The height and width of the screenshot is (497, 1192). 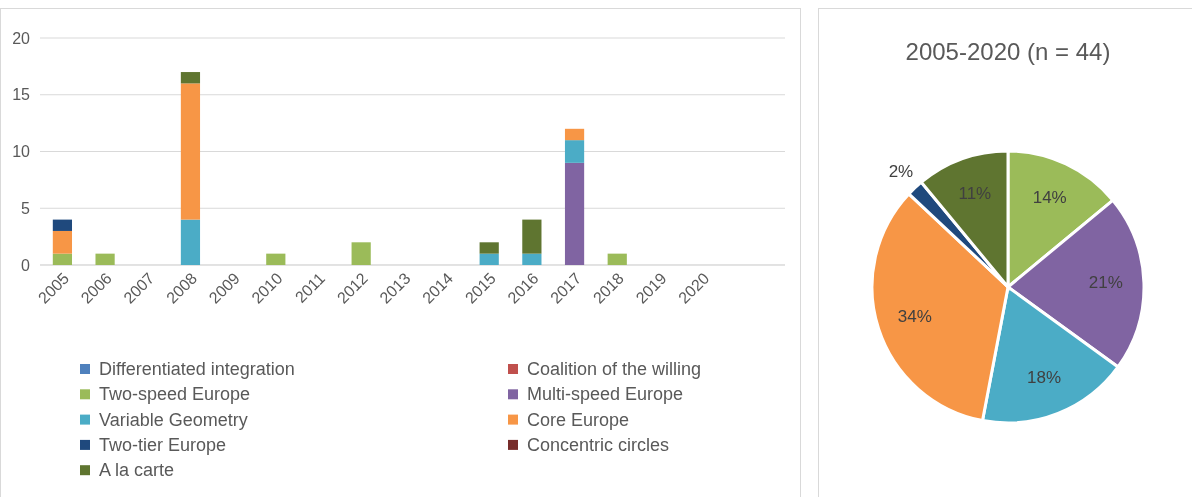 I want to click on data-label: 14%, so click(x=1049, y=197).